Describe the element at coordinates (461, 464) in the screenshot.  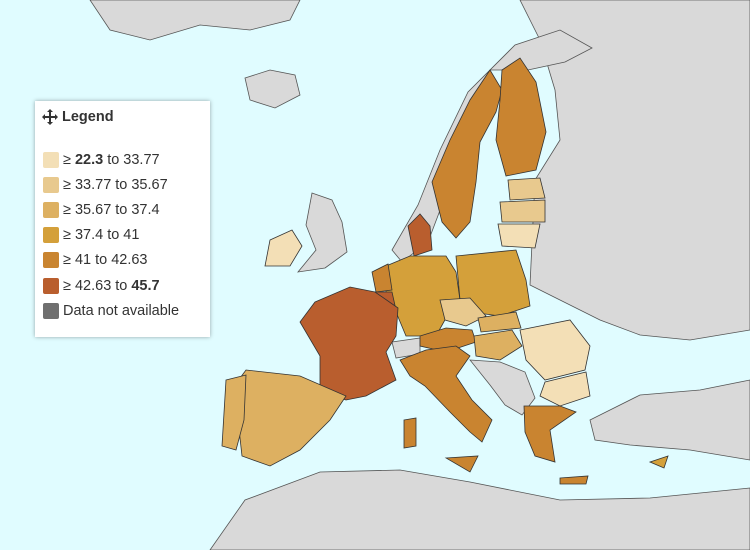
I see `sicily` at that location.